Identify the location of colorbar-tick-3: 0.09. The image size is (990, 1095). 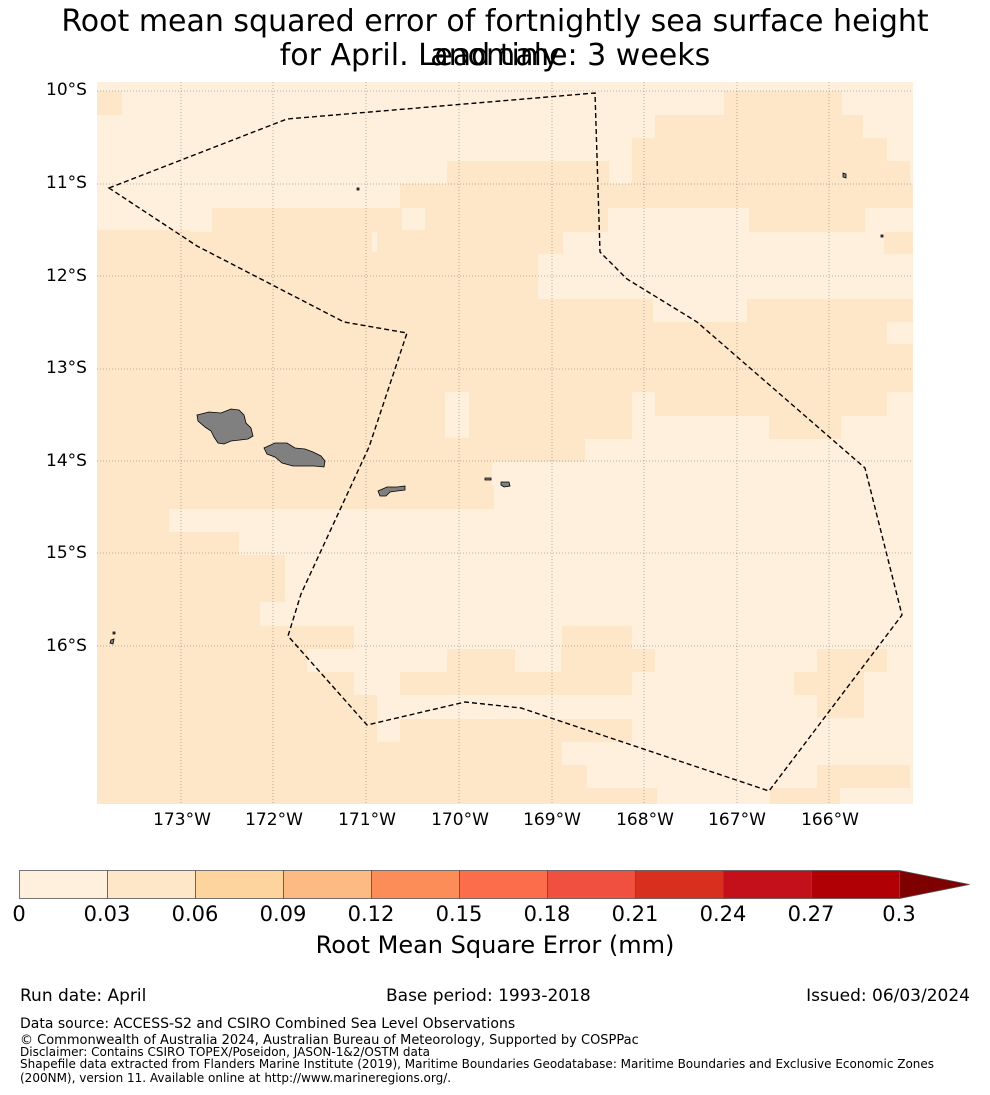
(283, 914).